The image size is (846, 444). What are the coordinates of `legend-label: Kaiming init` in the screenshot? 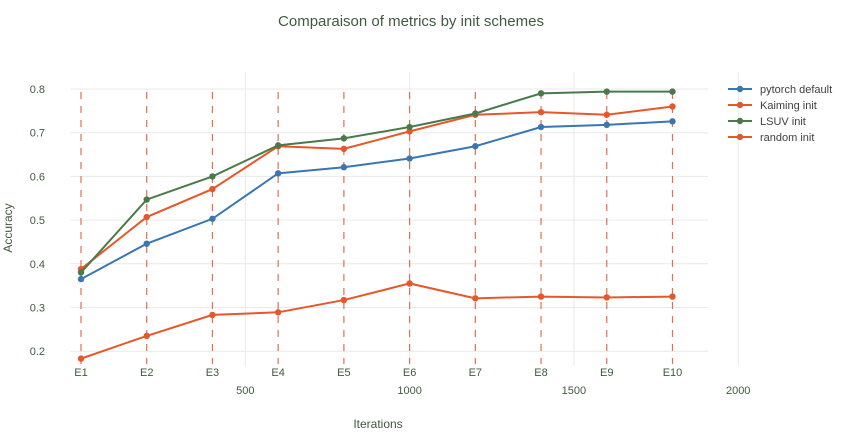 It's located at (788, 106).